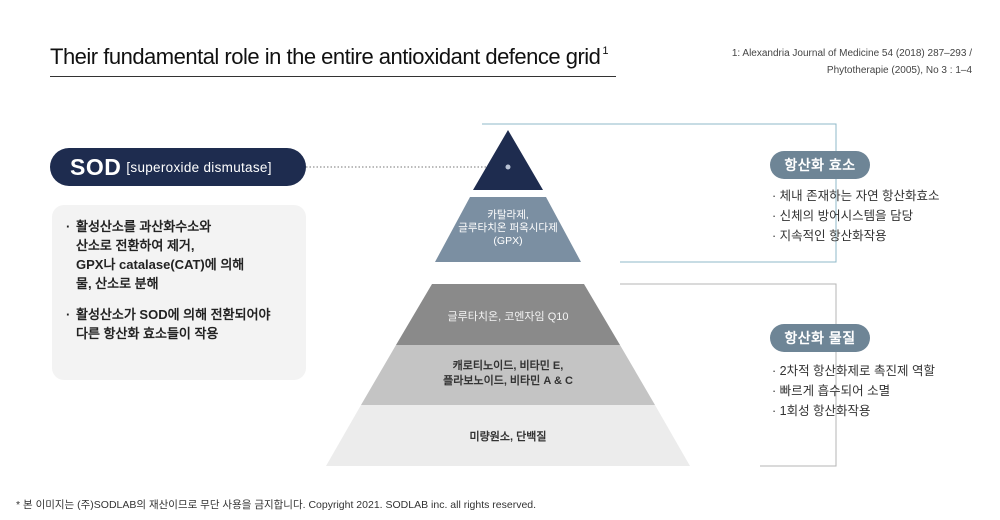 This screenshot has height=520, width=1000. Describe the element at coordinates (117, 283) in the screenshot. I see `bullet-line: 물, 산소로 분해` at that location.